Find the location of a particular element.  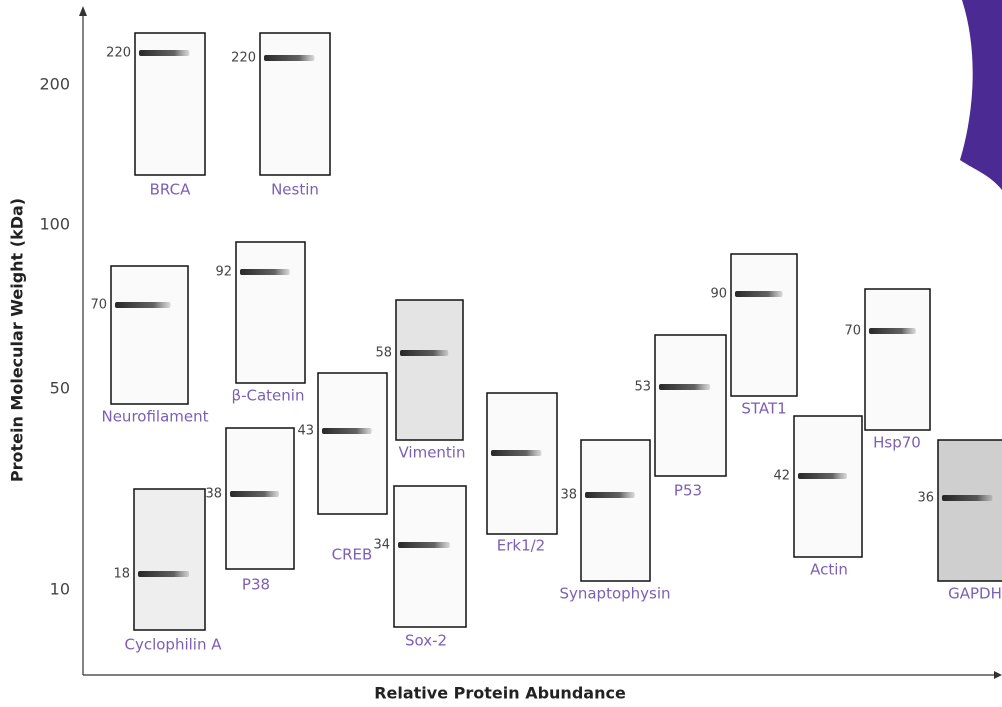

blot-name: Nestin is located at coordinates (295, 190).